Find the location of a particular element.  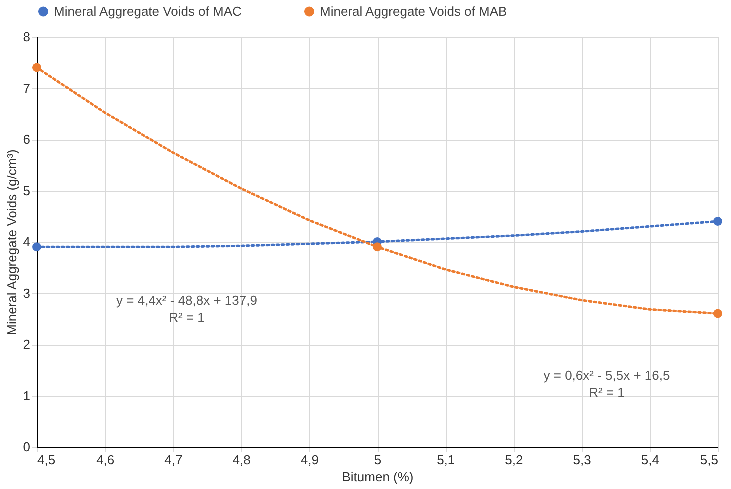

legend-label: Mineral Aggregate Voids of MAB is located at coordinates (414, 11).